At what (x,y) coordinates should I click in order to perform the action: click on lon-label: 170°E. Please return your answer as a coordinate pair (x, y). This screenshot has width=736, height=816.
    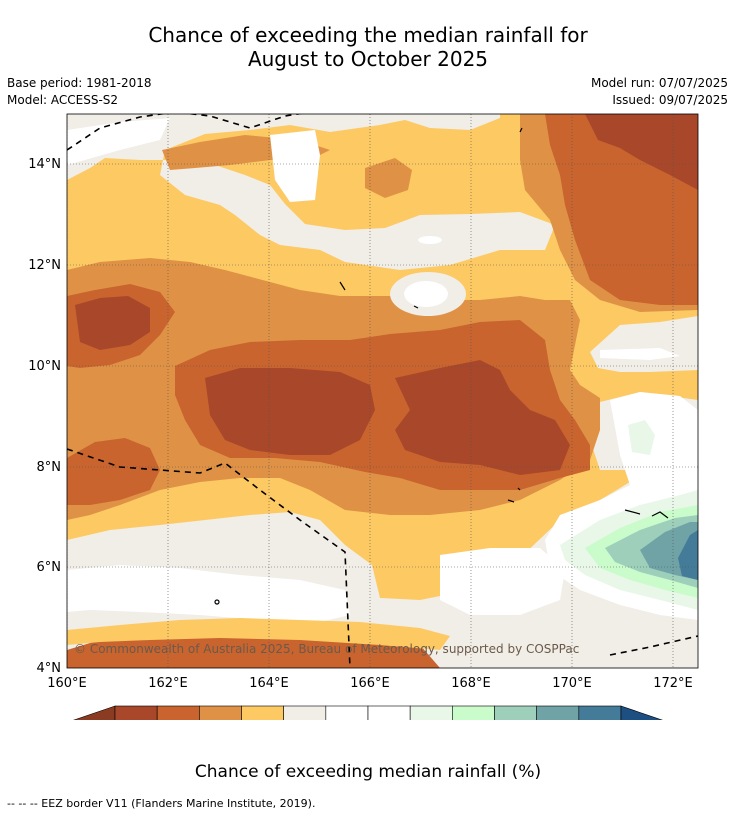
    Looking at the image, I should click on (572, 683).